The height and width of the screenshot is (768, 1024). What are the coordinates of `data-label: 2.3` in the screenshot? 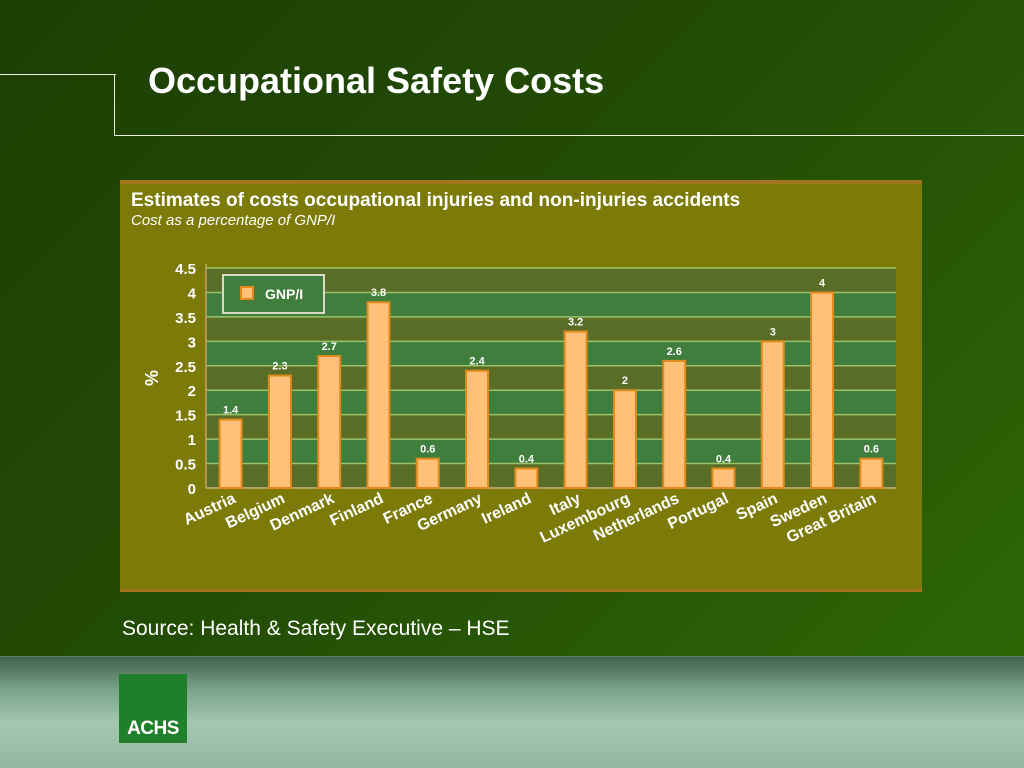 It's located at (279, 367).